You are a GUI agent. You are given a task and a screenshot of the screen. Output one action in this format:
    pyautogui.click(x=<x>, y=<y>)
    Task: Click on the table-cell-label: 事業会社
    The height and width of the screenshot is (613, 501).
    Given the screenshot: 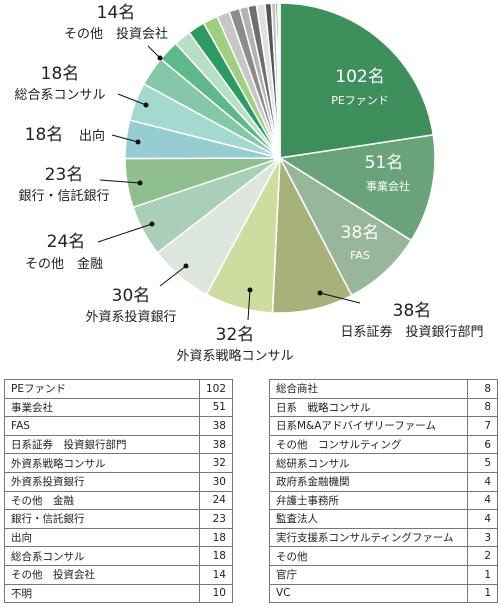 What is the action you would take?
    pyautogui.click(x=102, y=407)
    